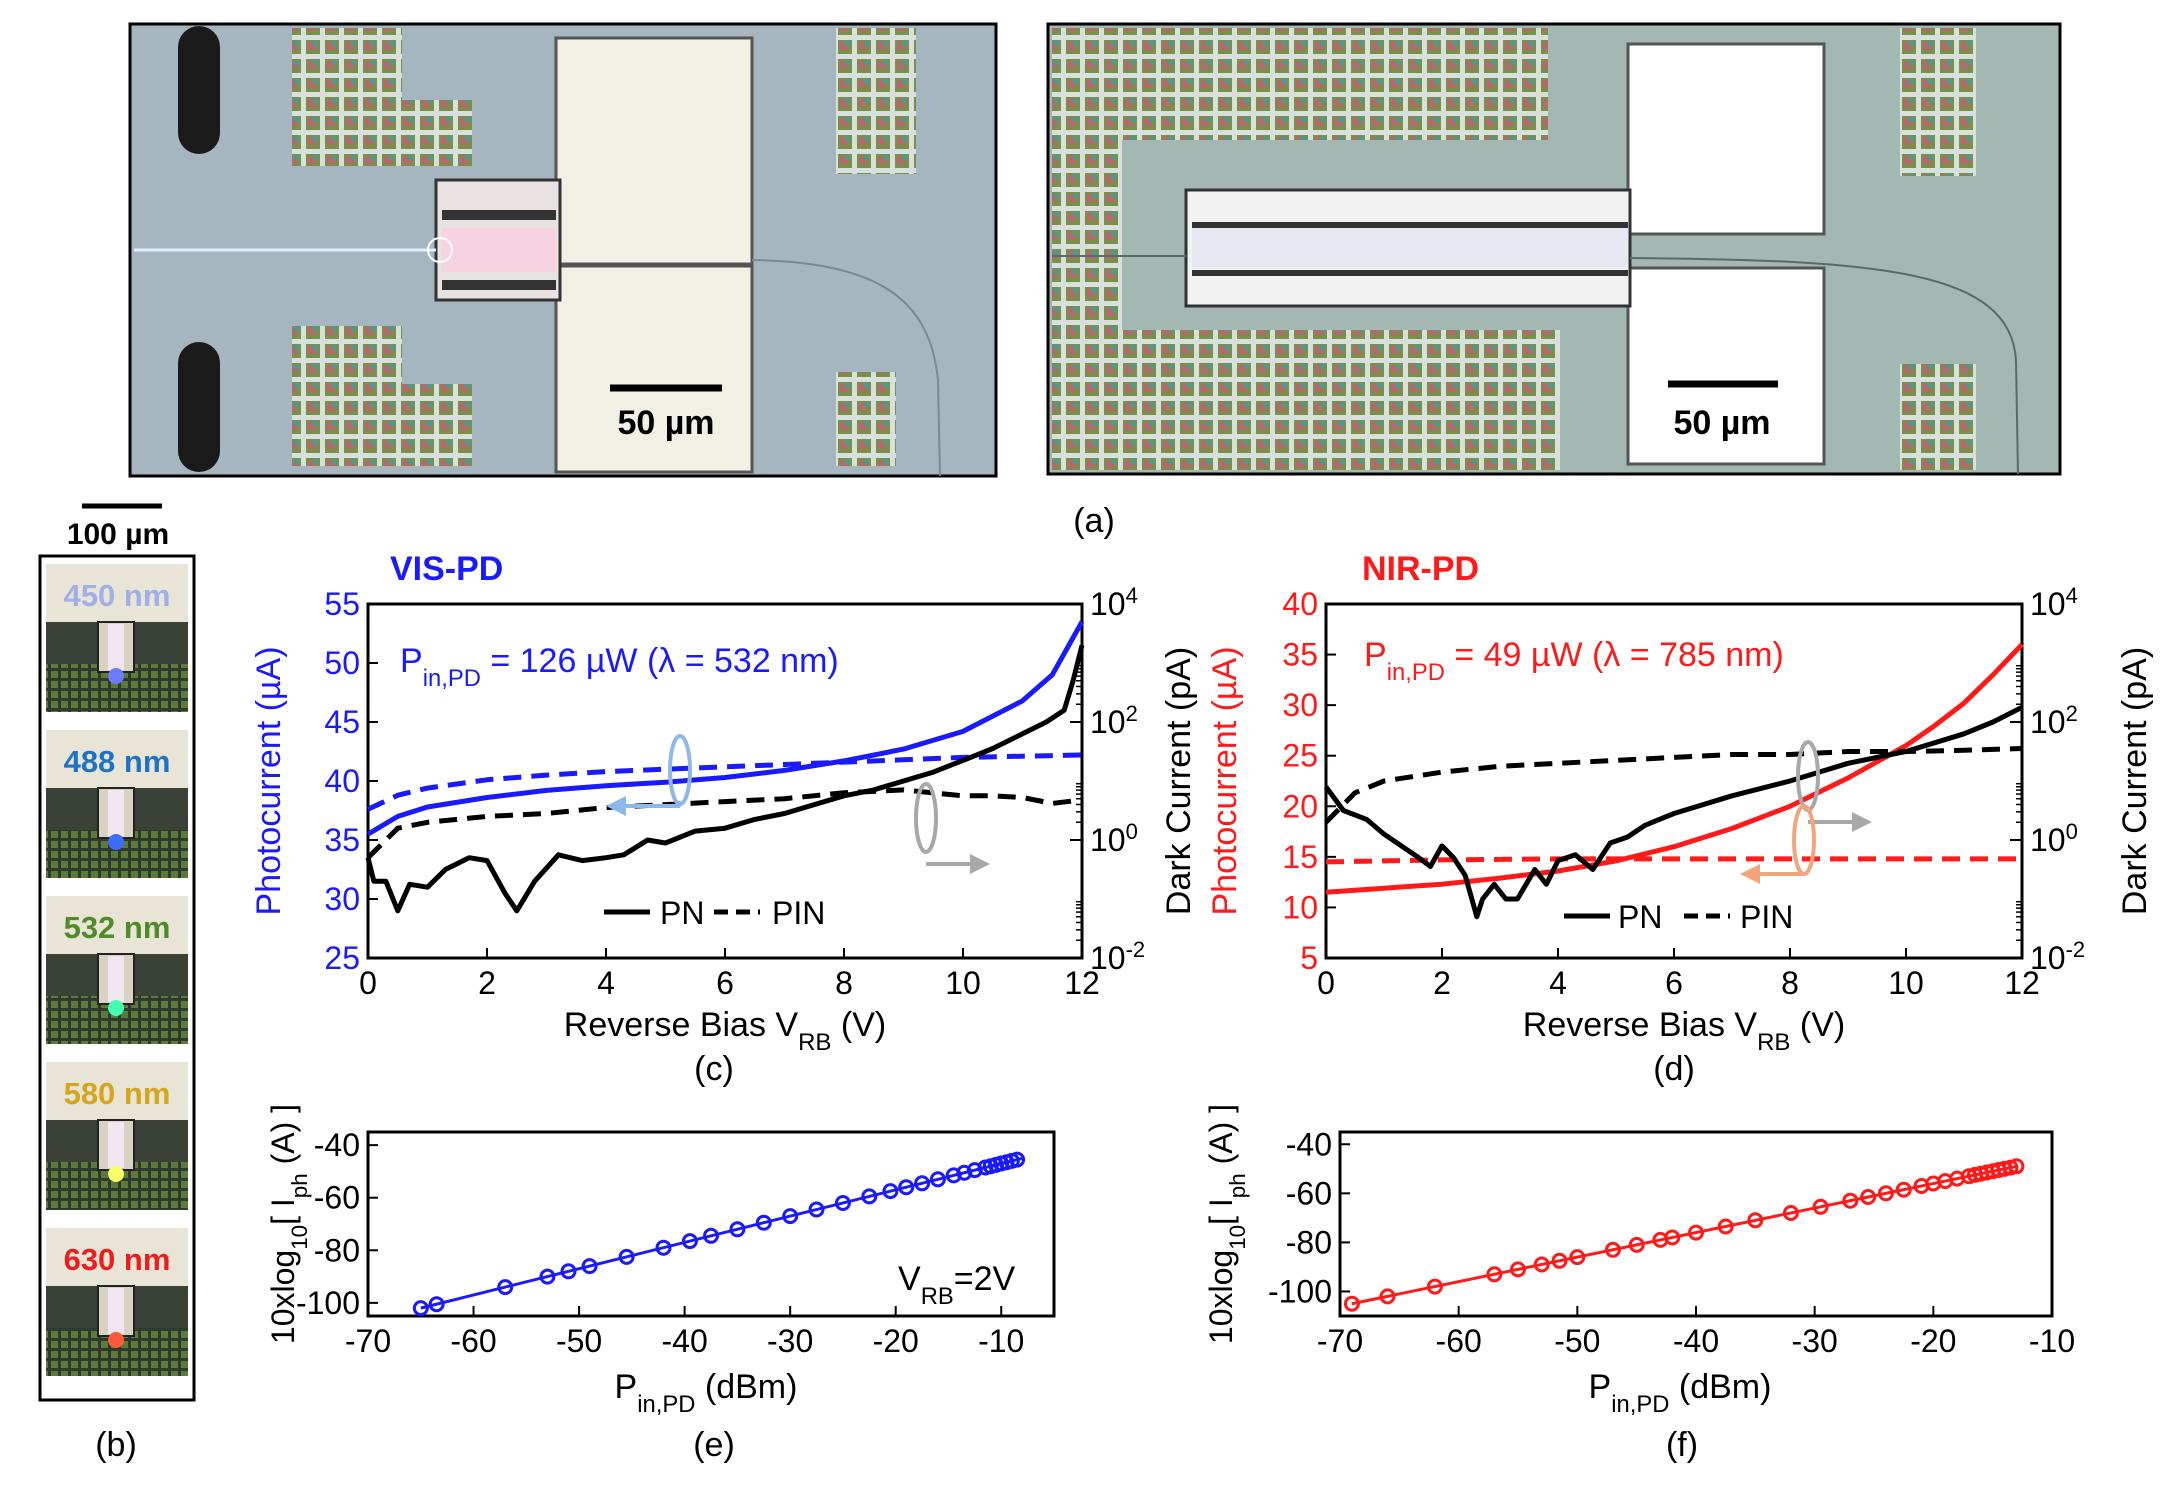 This screenshot has width=2178, height=1500. Describe the element at coordinates (117, 804) in the screenshot. I see `wavelength-cell: 488 nm` at that location.